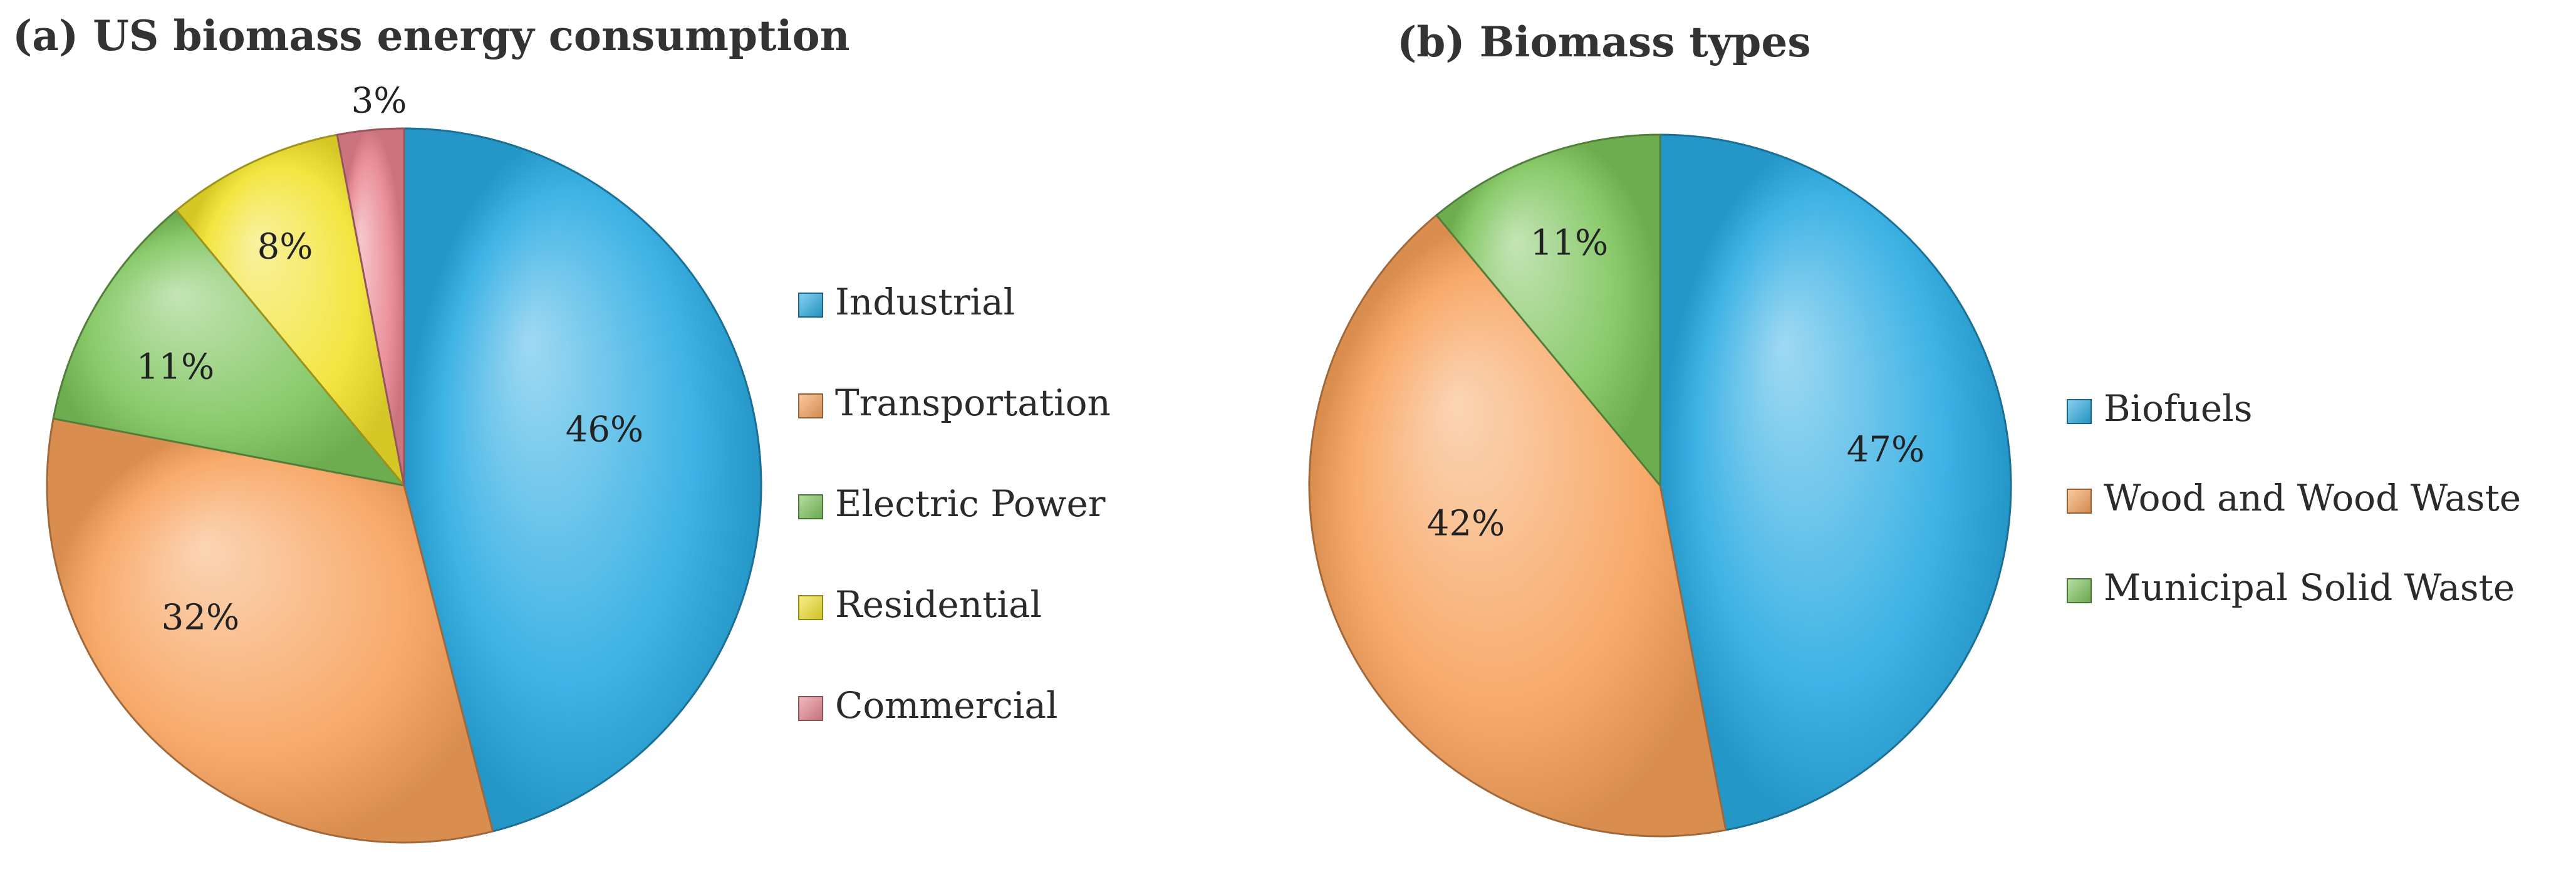 The height and width of the screenshot is (877, 2576). I want to click on legend-swatch-wood-and-wood-waste, so click(2079, 501).